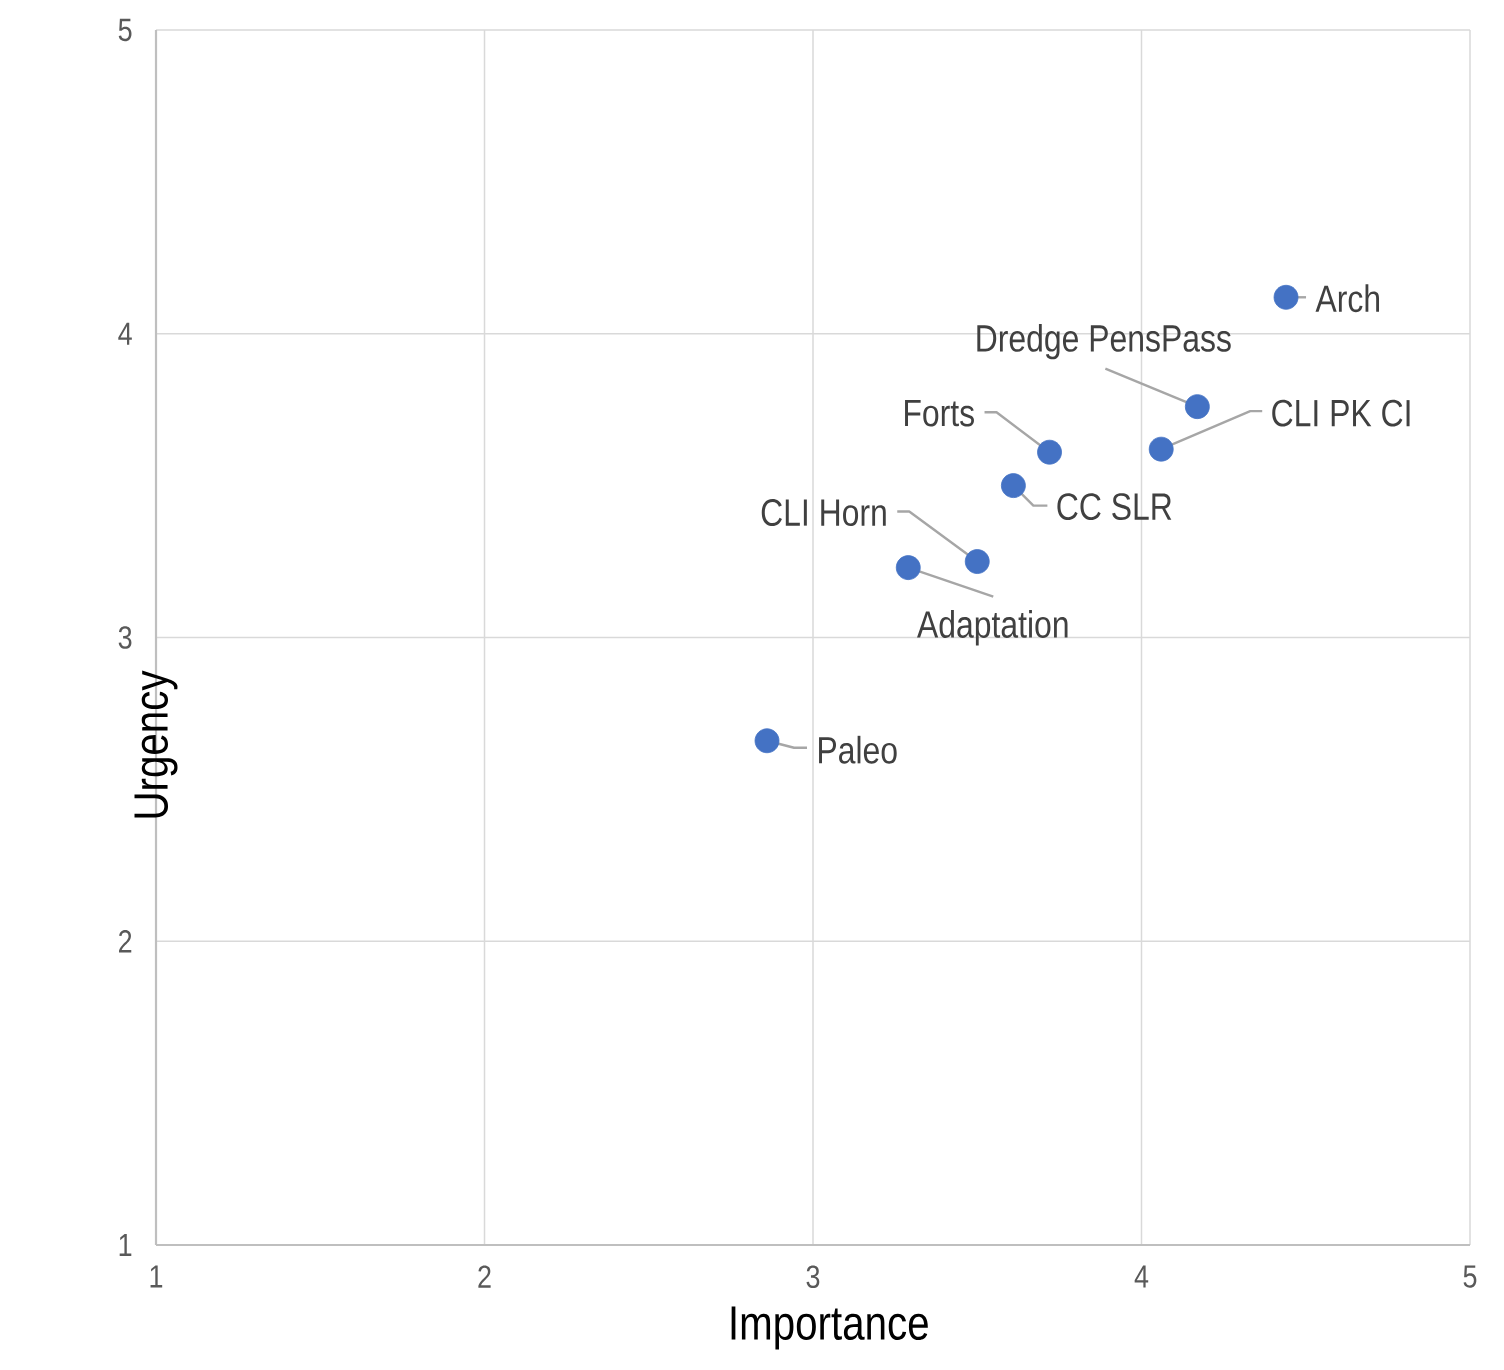 The width and height of the screenshot is (1504, 1370). I want to click on annotation: Dredge PensPass, so click(1104, 341).